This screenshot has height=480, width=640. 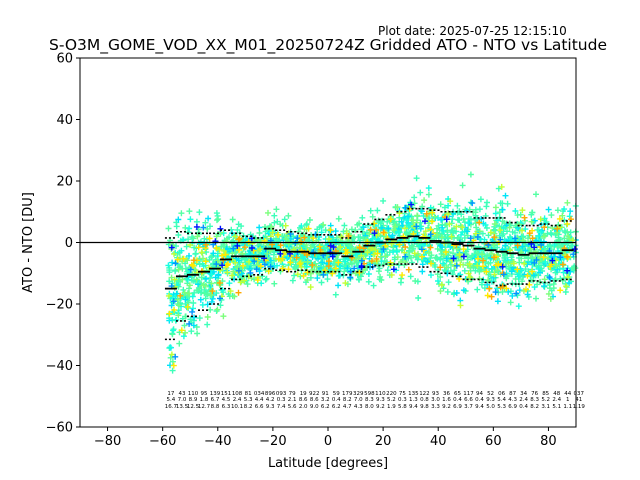 I want to click on stats-label: 151, so click(x=226, y=394).